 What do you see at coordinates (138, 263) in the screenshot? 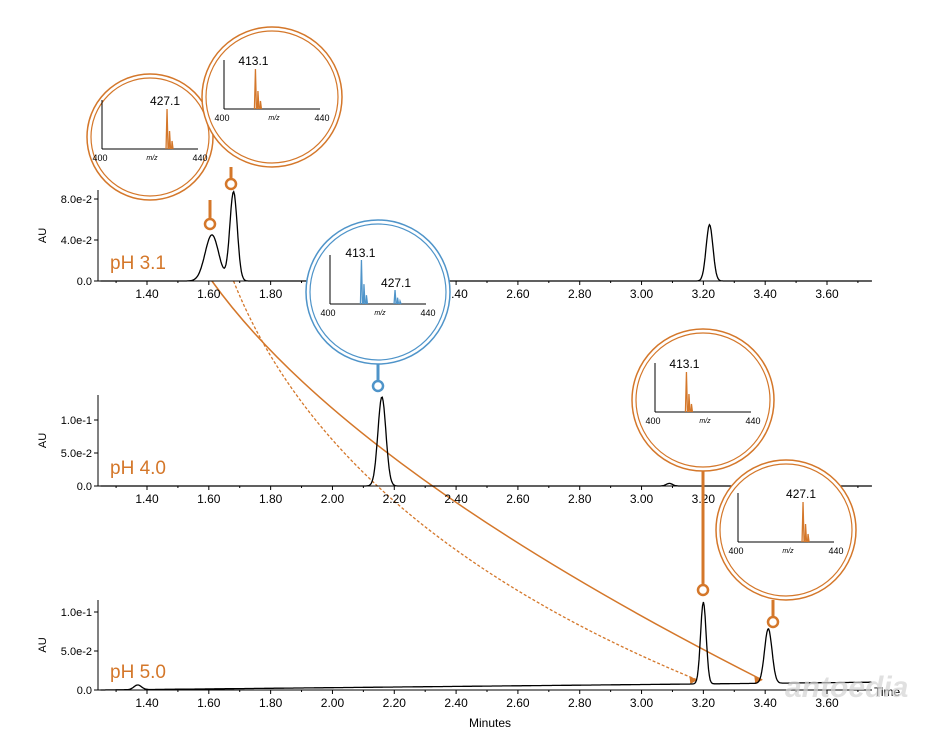
I see `panel-label: pH 3.1` at bounding box center [138, 263].